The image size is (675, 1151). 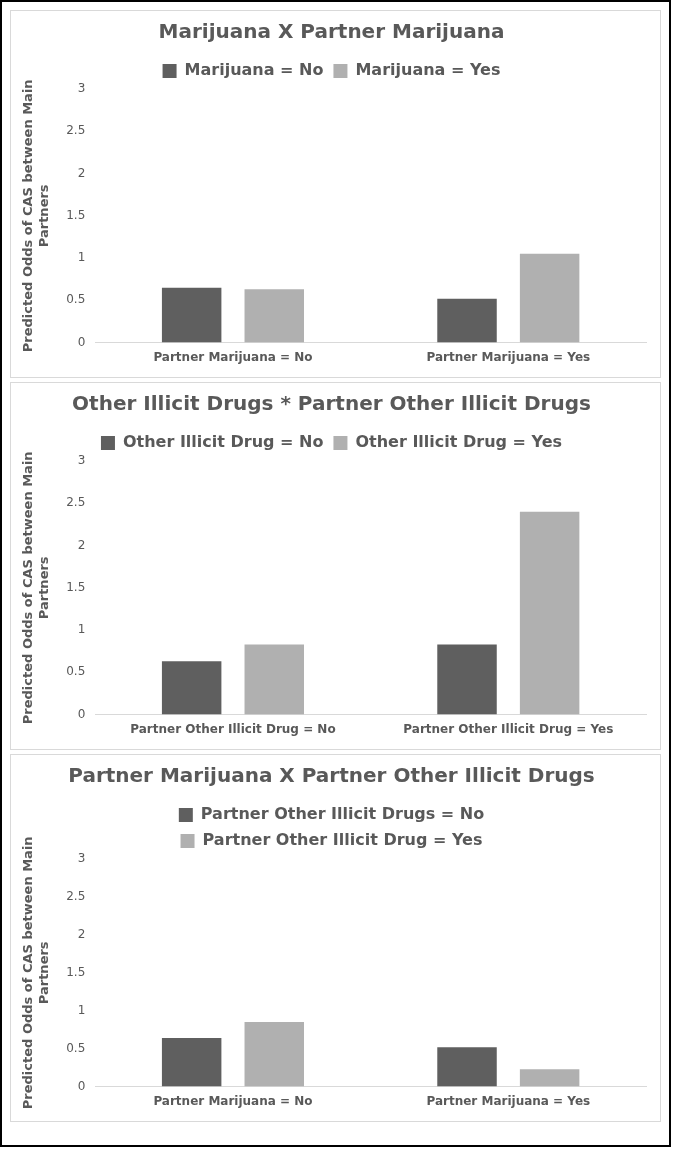 I want to click on chart-title: Marijuana X Partner Marijuana, so click(x=331, y=31).